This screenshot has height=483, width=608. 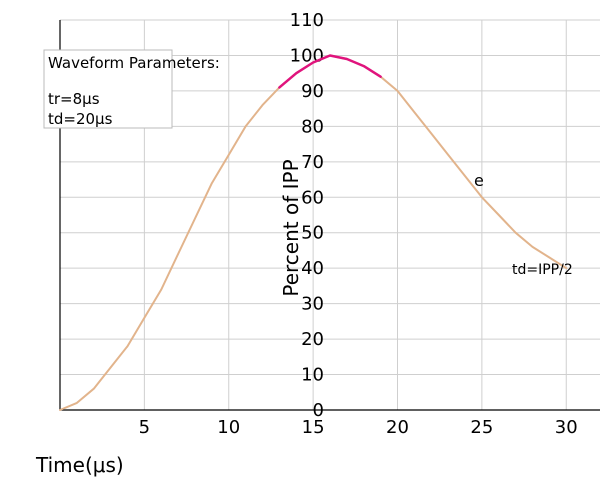 I want to click on y-tick-label: 20, so click(x=312, y=339).